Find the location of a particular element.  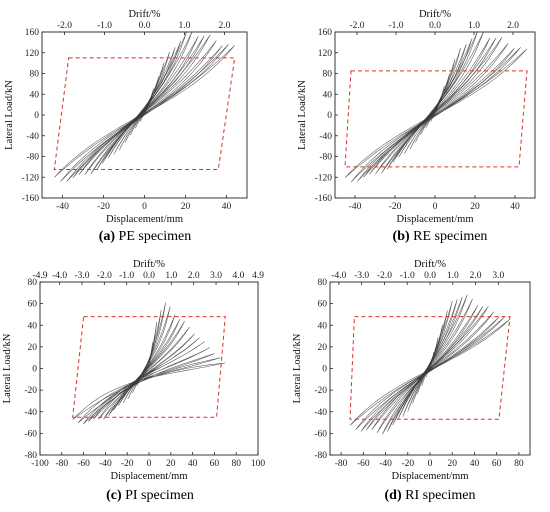

y-tick-label: -160 is located at coordinates (324, 199).